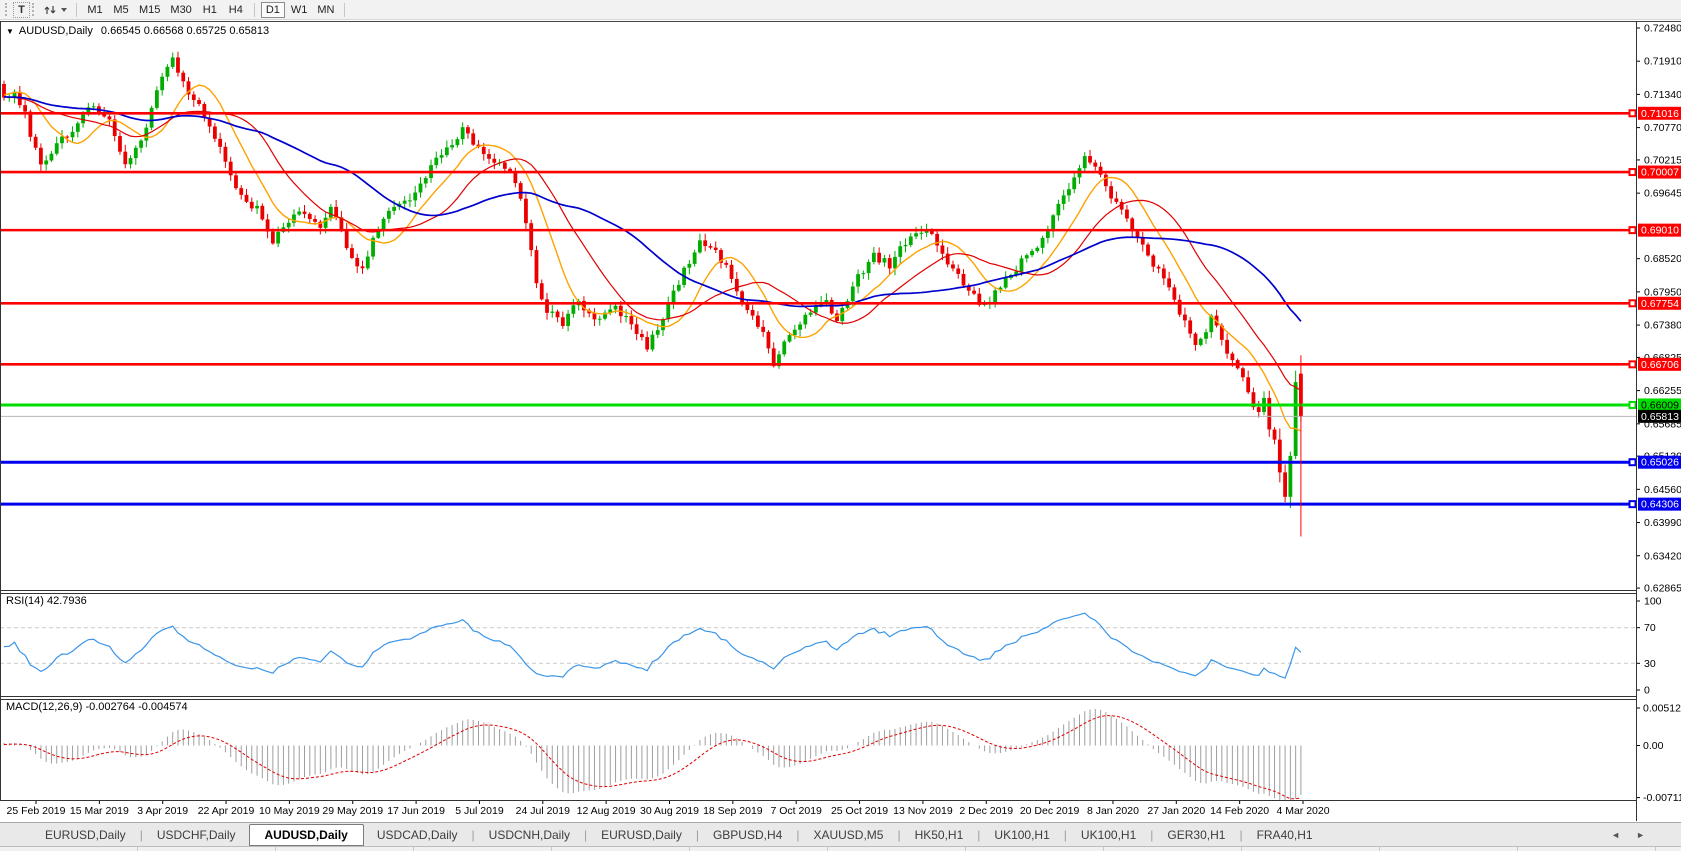 The image size is (1681, 851). Describe the element at coordinates (306, 834) in the screenshot. I see `tab-audusd-daily: AUDUSD,Daily` at that location.